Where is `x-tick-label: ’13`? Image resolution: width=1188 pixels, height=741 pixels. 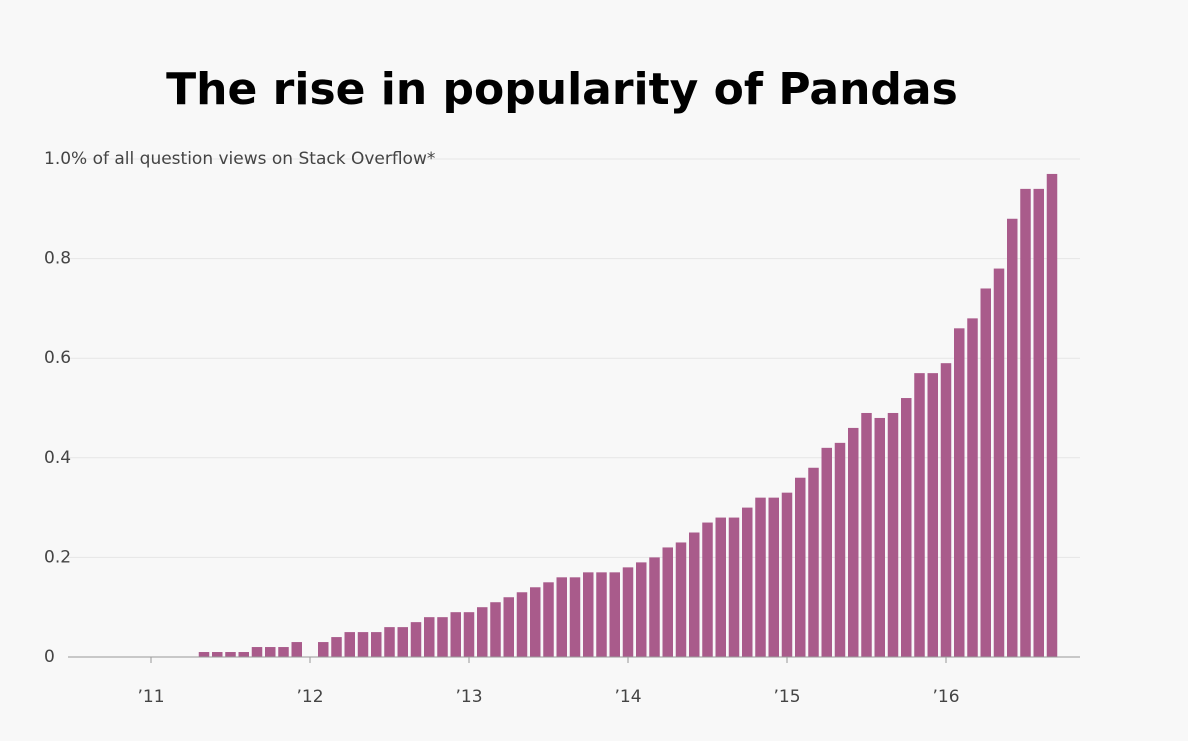 x-tick-label: ’13 is located at coordinates (468, 697).